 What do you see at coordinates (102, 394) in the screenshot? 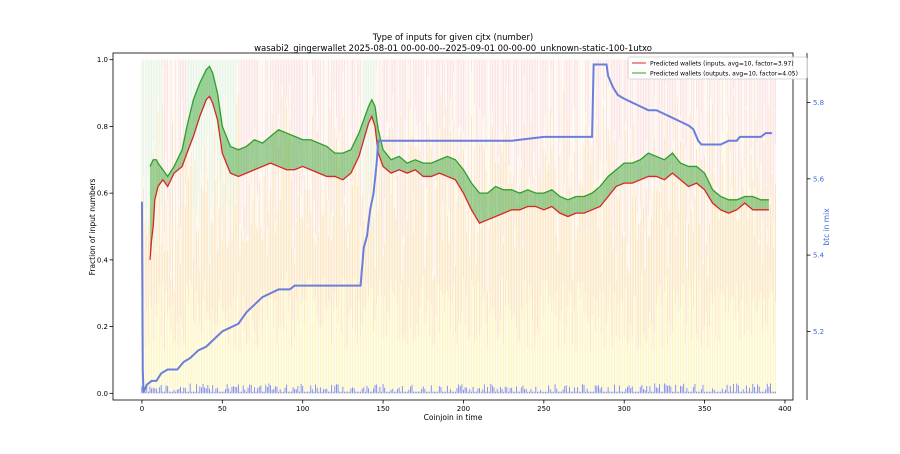
I see `y-tick-label: 0.0` at bounding box center [102, 394].